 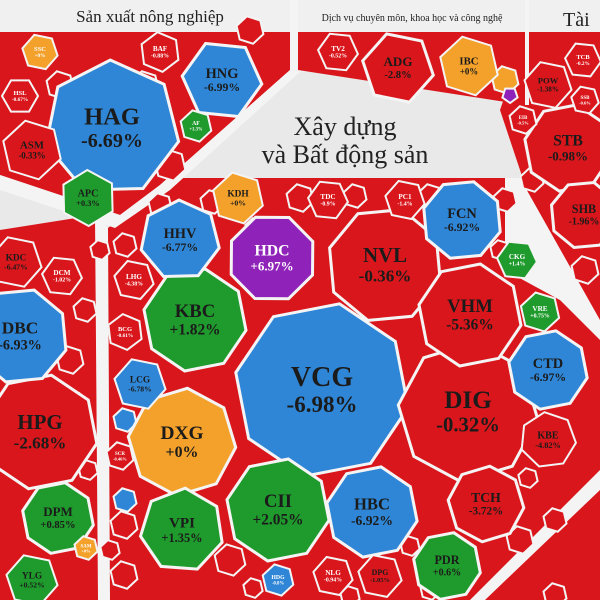 I want to click on stock-change-dpm: +0.85%, so click(x=57, y=525).